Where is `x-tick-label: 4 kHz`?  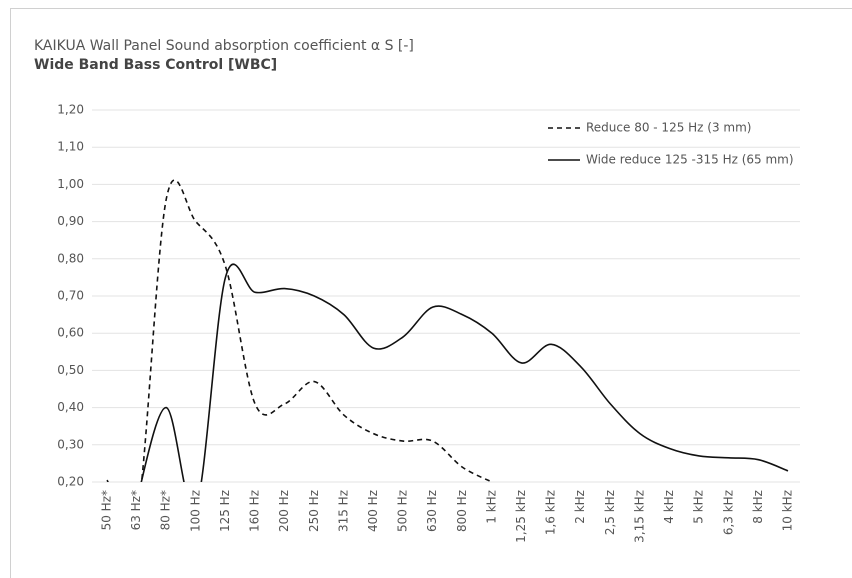 x-tick-label: 4 kHz is located at coordinates (669, 507).